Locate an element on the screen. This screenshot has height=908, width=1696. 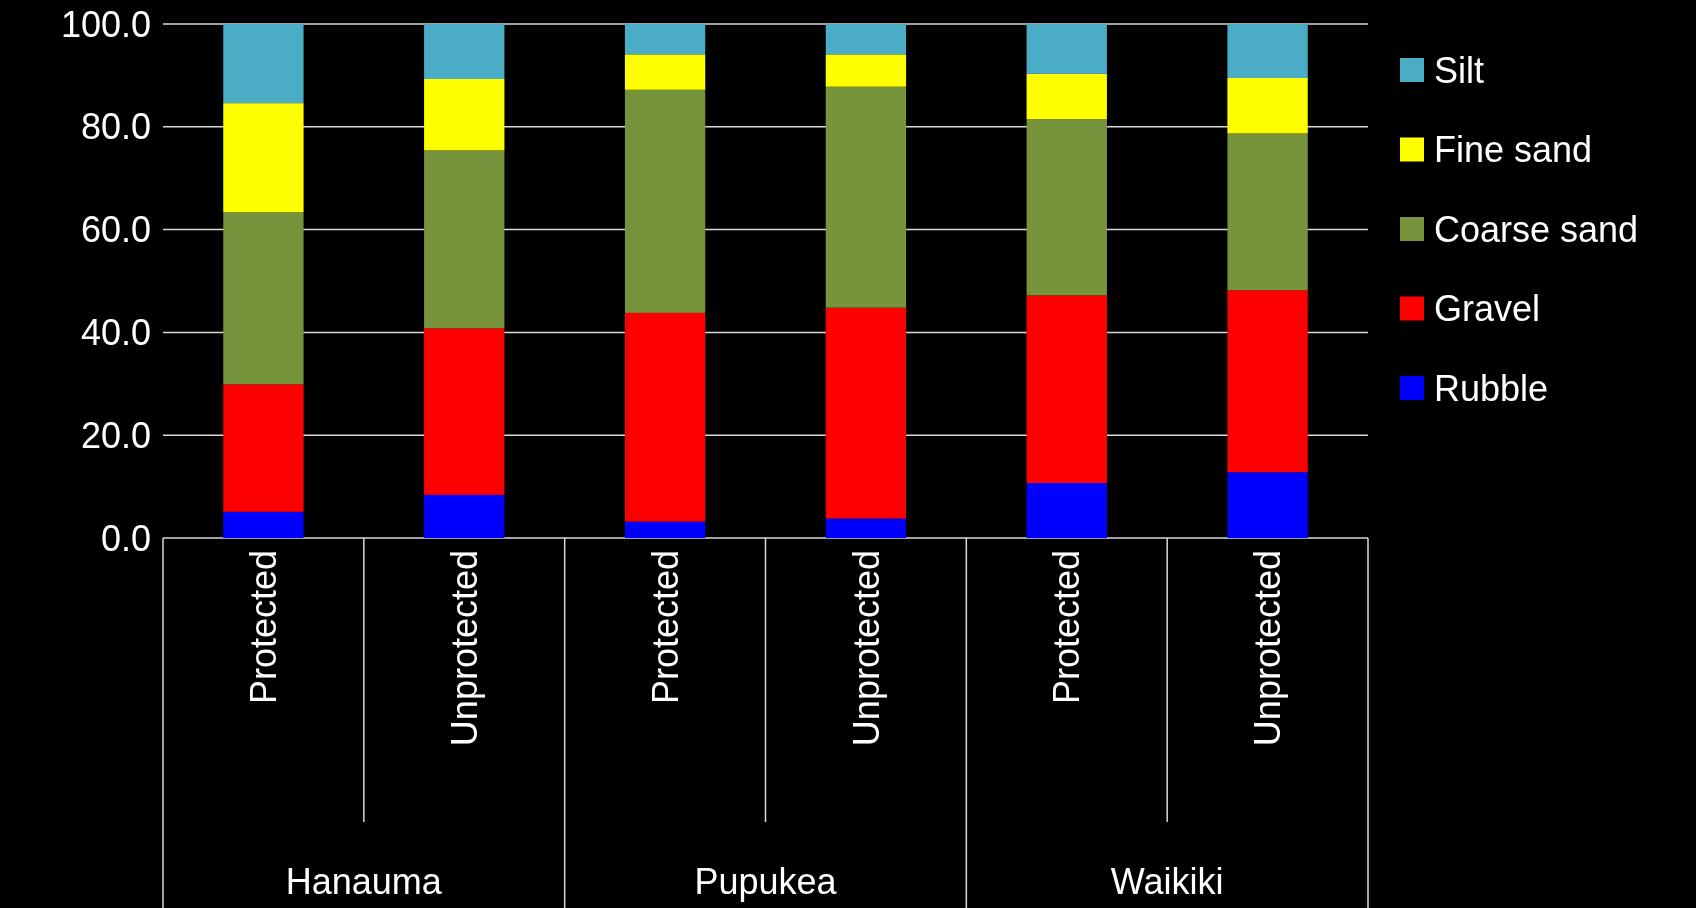
y-tick-label: 20.0 is located at coordinates (115, 435).